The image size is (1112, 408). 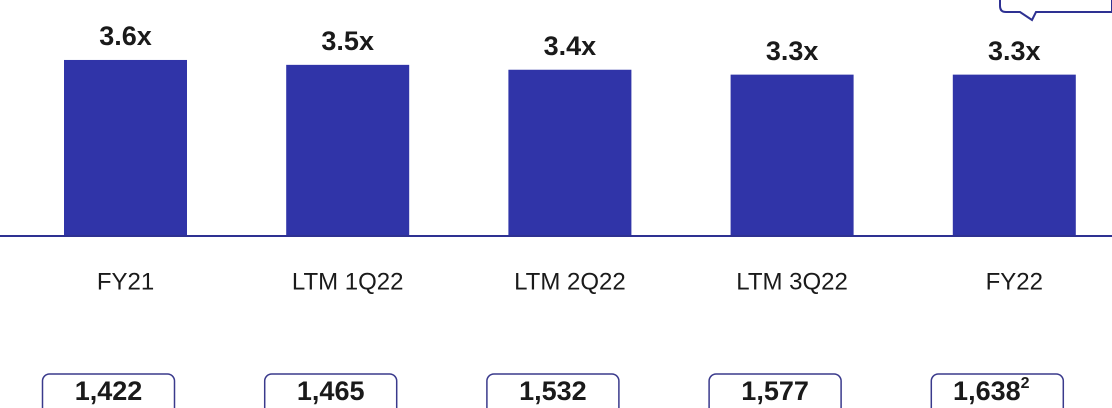 What do you see at coordinates (570, 281) in the screenshot?
I see `x-tick-label: LTM 2Q22` at bounding box center [570, 281].